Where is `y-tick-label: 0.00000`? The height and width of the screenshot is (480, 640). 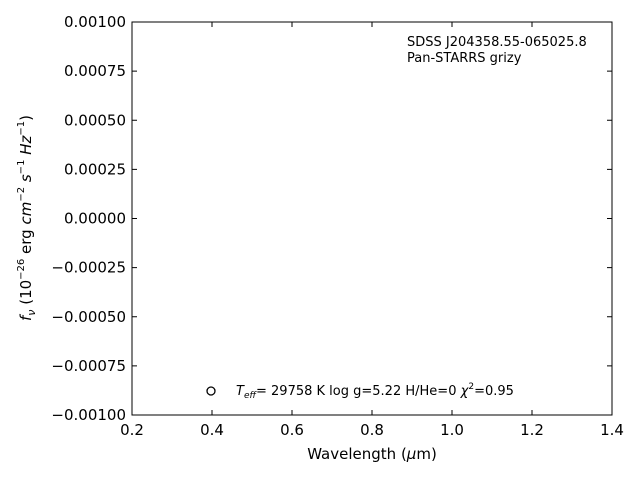
y-tick-label: 0.00000 is located at coordinates (95, 219).